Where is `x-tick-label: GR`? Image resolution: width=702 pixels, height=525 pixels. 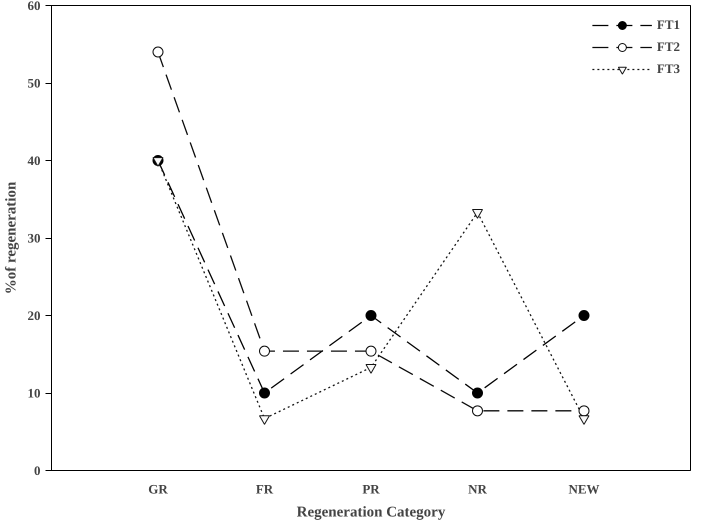 x-tick-label: GR is located at coordinates (158, 489).